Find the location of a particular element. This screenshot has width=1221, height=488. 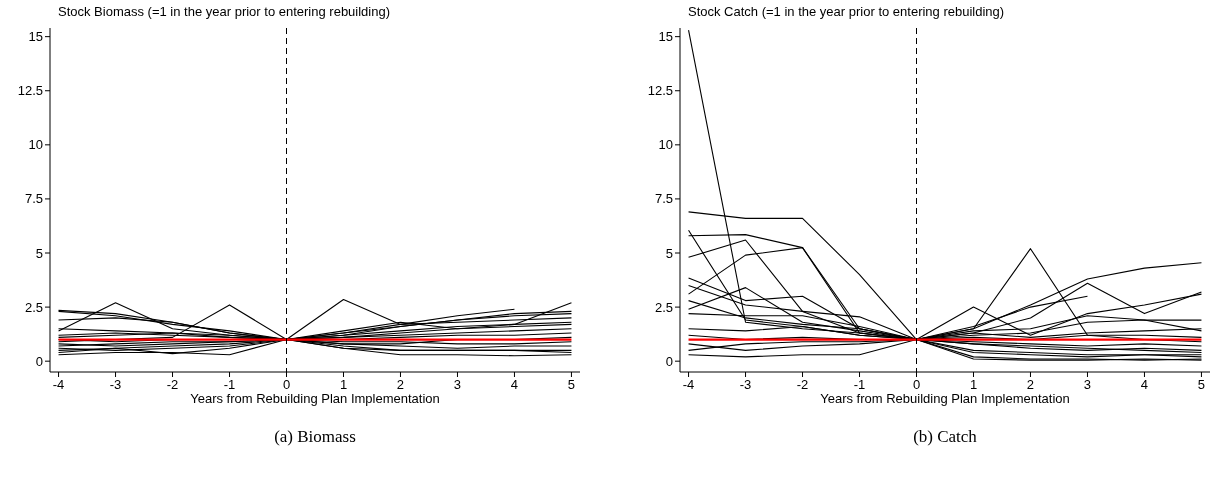

chart-title: Stock Catch (=1 in the year prior to entering rebuilding) is located at coordinates (846, 11).